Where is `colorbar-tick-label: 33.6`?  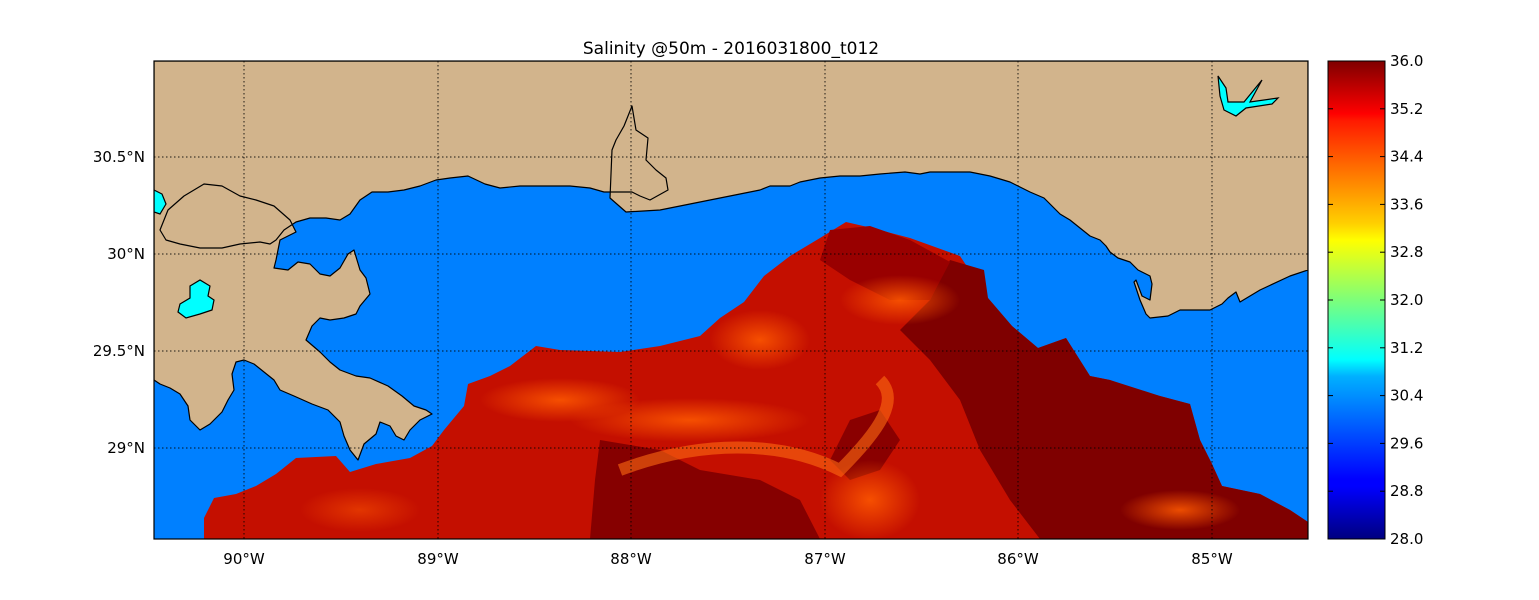
colorbar-tick-label: 33.6 is located at coordinates (1406, 204).